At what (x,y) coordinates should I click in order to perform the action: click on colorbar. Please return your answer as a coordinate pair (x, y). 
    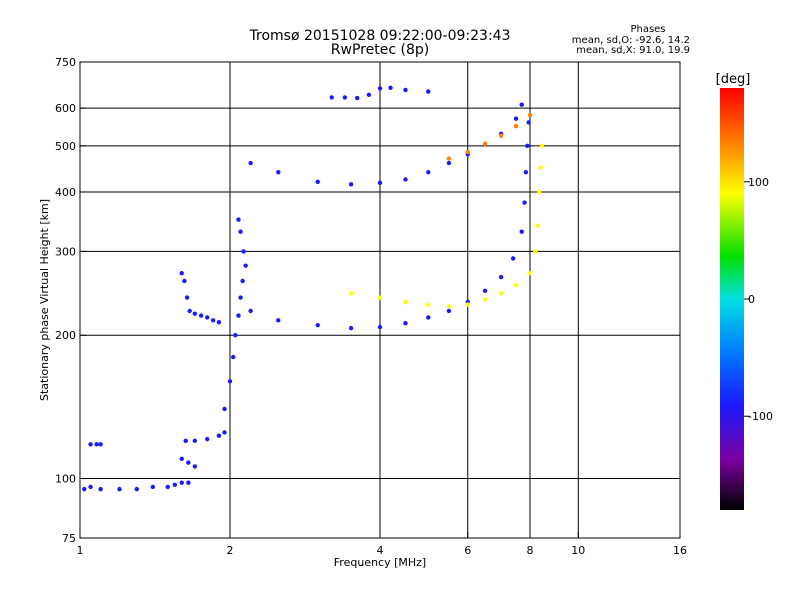
    Looking at the image, I should click on (732, 299).